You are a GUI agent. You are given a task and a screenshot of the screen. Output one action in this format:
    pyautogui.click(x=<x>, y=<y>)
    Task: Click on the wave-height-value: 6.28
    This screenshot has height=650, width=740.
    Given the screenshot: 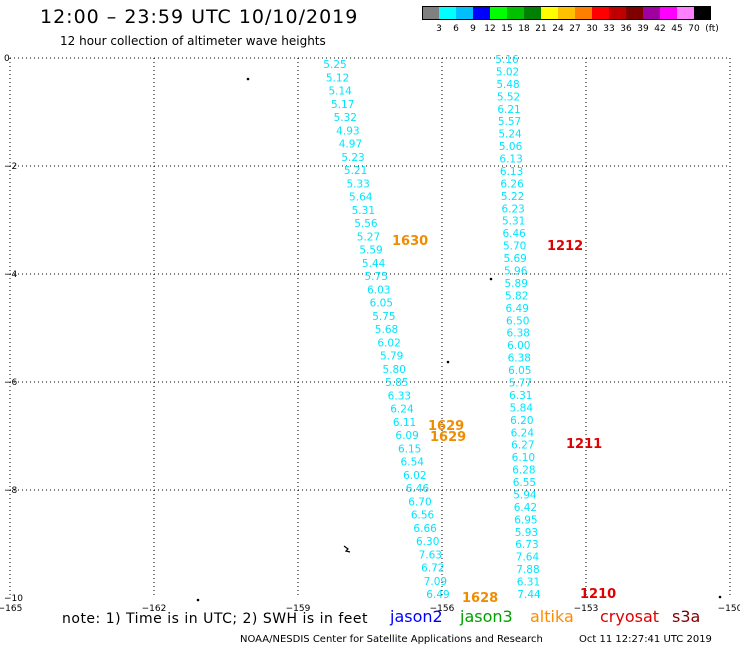 What is the action you would take?
    pyautogui.click(x=523, y=471)
    